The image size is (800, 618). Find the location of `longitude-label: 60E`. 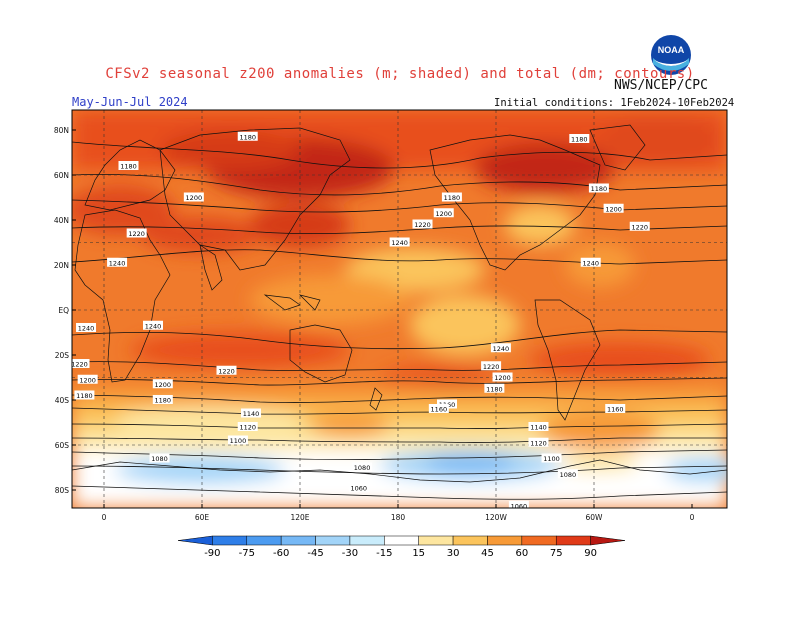

longitude-label: 60E is located at coordinates (202, 517).